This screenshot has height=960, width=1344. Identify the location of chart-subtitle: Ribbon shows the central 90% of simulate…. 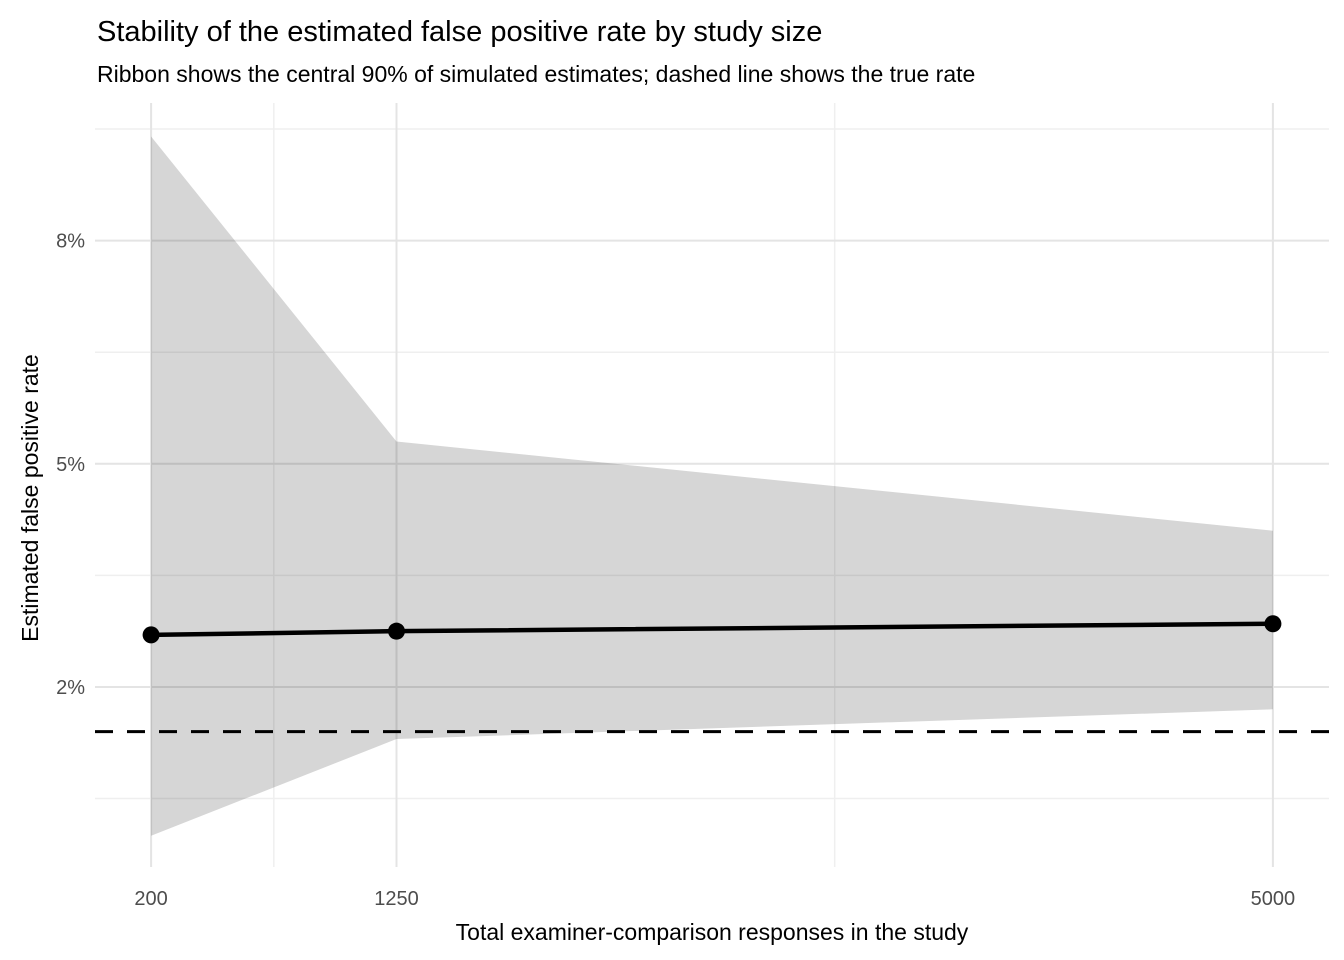
(536, 74).